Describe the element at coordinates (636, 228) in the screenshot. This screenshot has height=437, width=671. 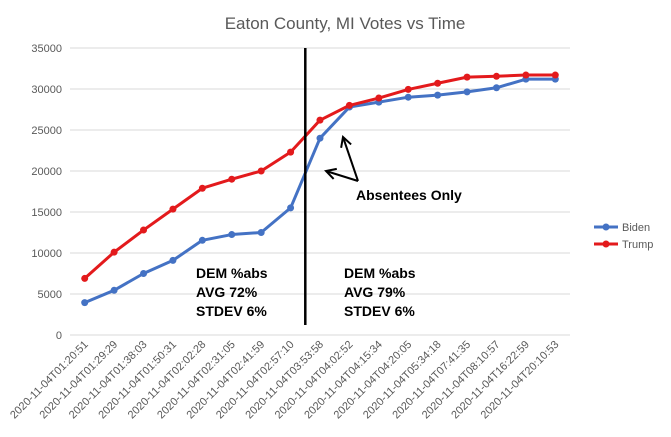
I see `legend-label-biden: Biden` at that location.